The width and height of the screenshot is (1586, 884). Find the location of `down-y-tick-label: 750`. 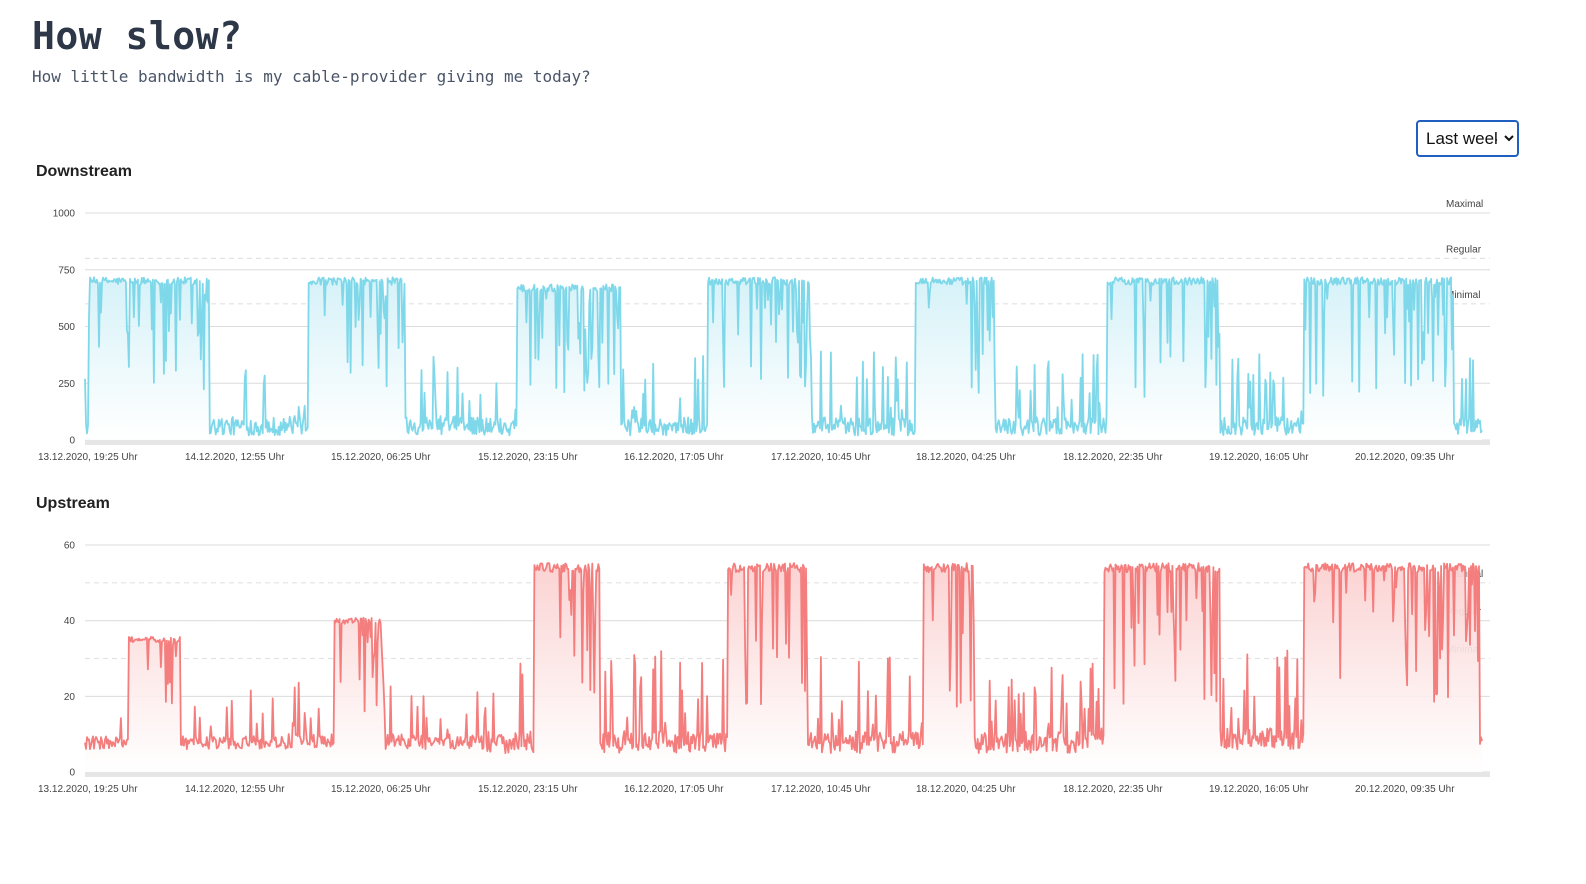

down-y-tick-label: 750 is located at coordinates (66, 270).